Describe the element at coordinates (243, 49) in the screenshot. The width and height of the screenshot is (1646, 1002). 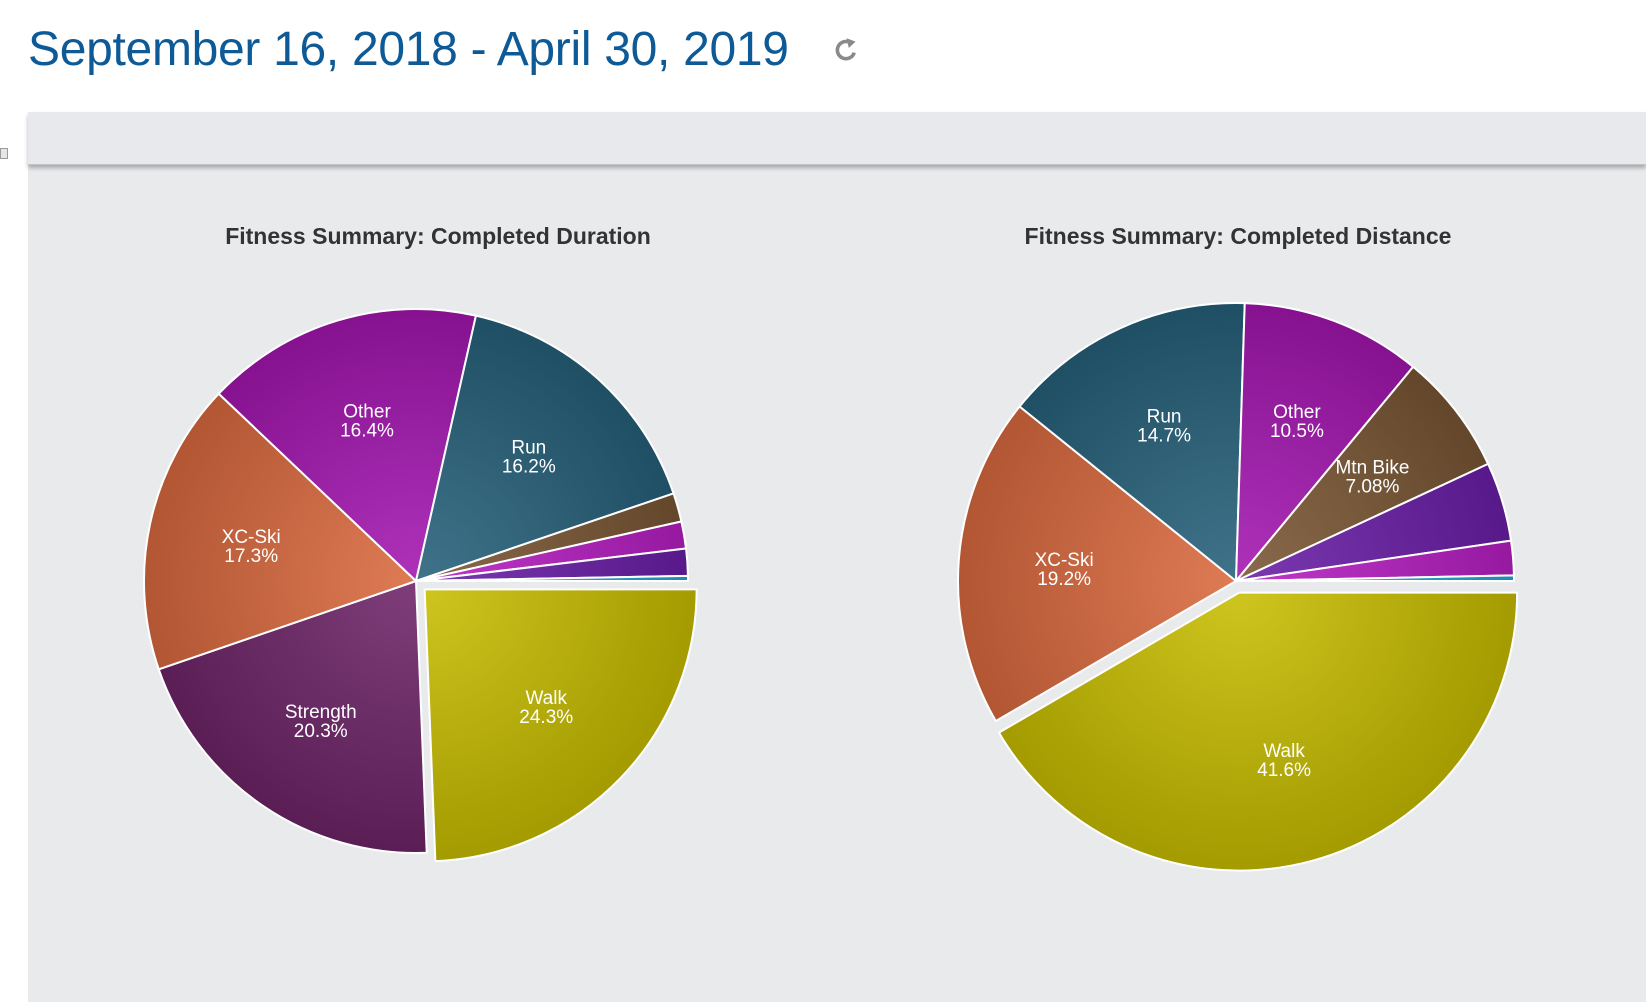
I see `date-range-start: September 16, 2018` at that location.